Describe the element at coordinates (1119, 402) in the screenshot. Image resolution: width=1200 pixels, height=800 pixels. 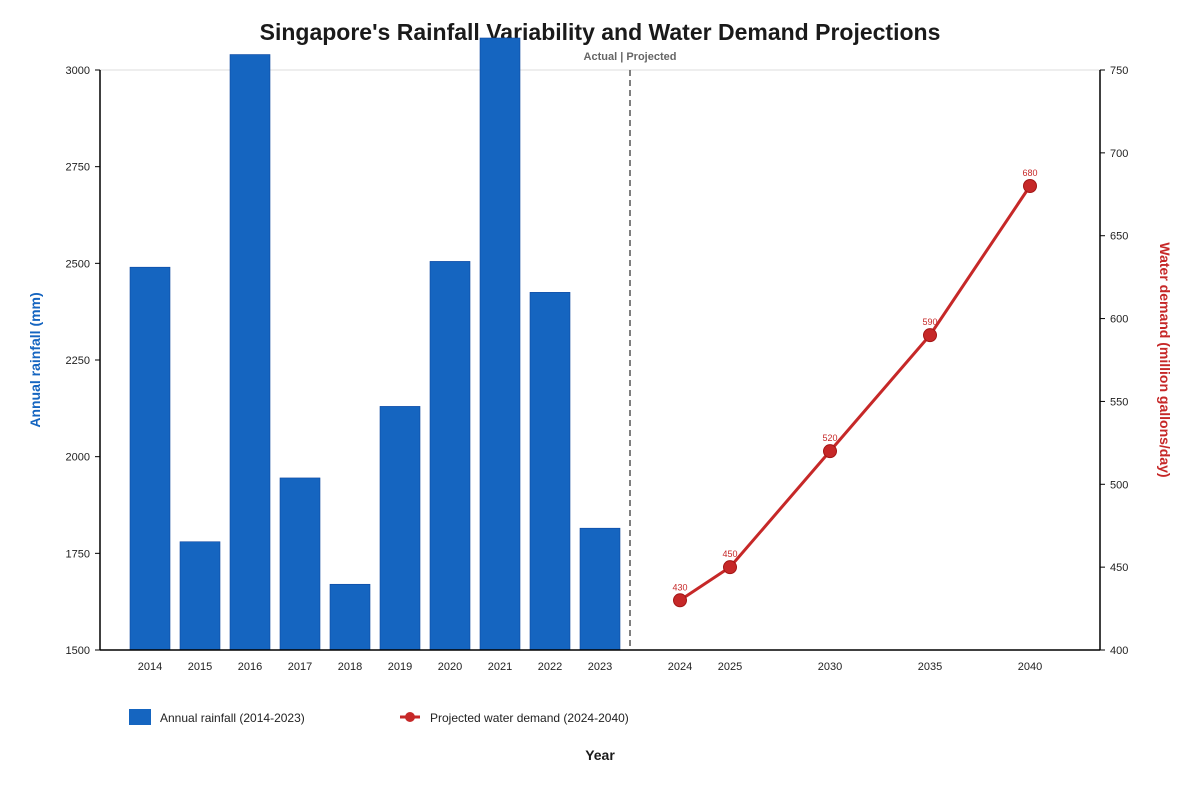
I see `right-tick-label-550: 550` at that location.